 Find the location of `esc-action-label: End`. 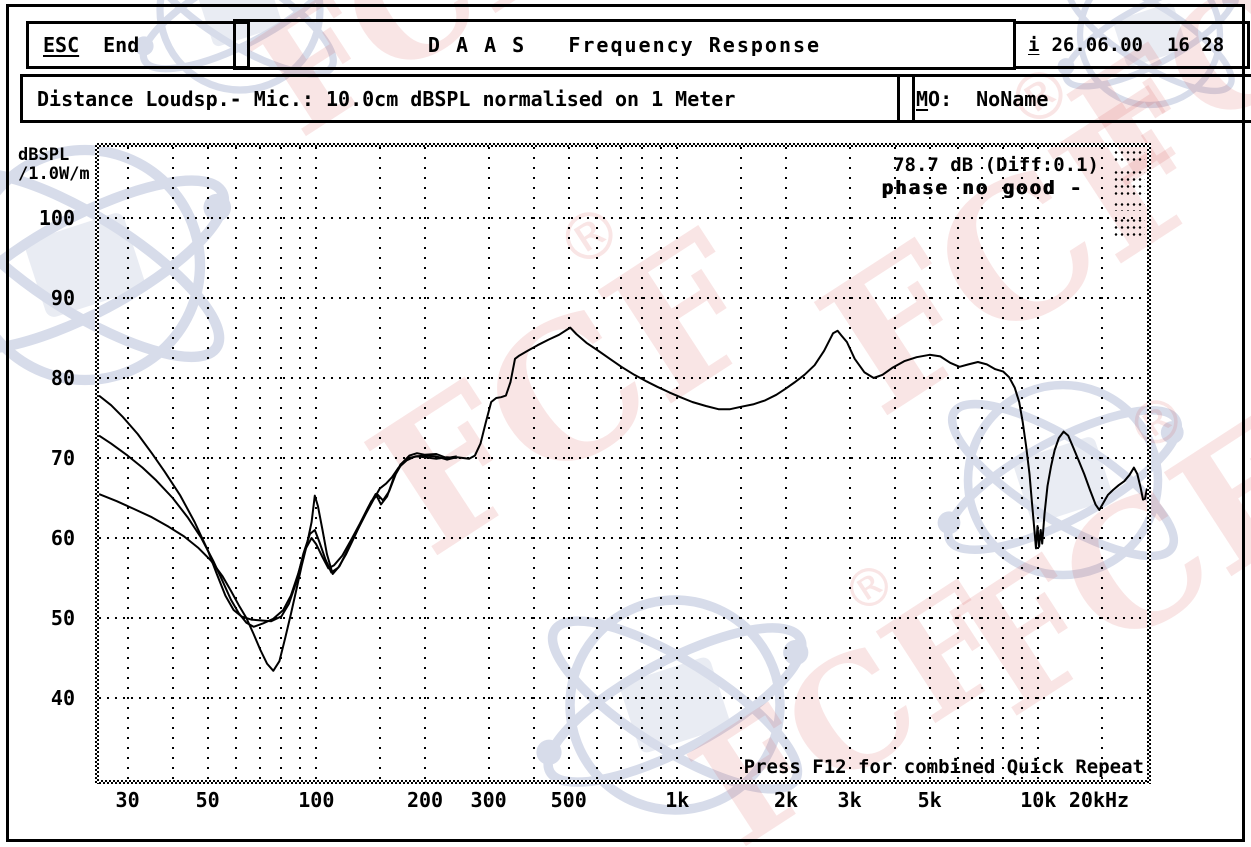

esc-action-label: End is located at coordinates (121, 45).